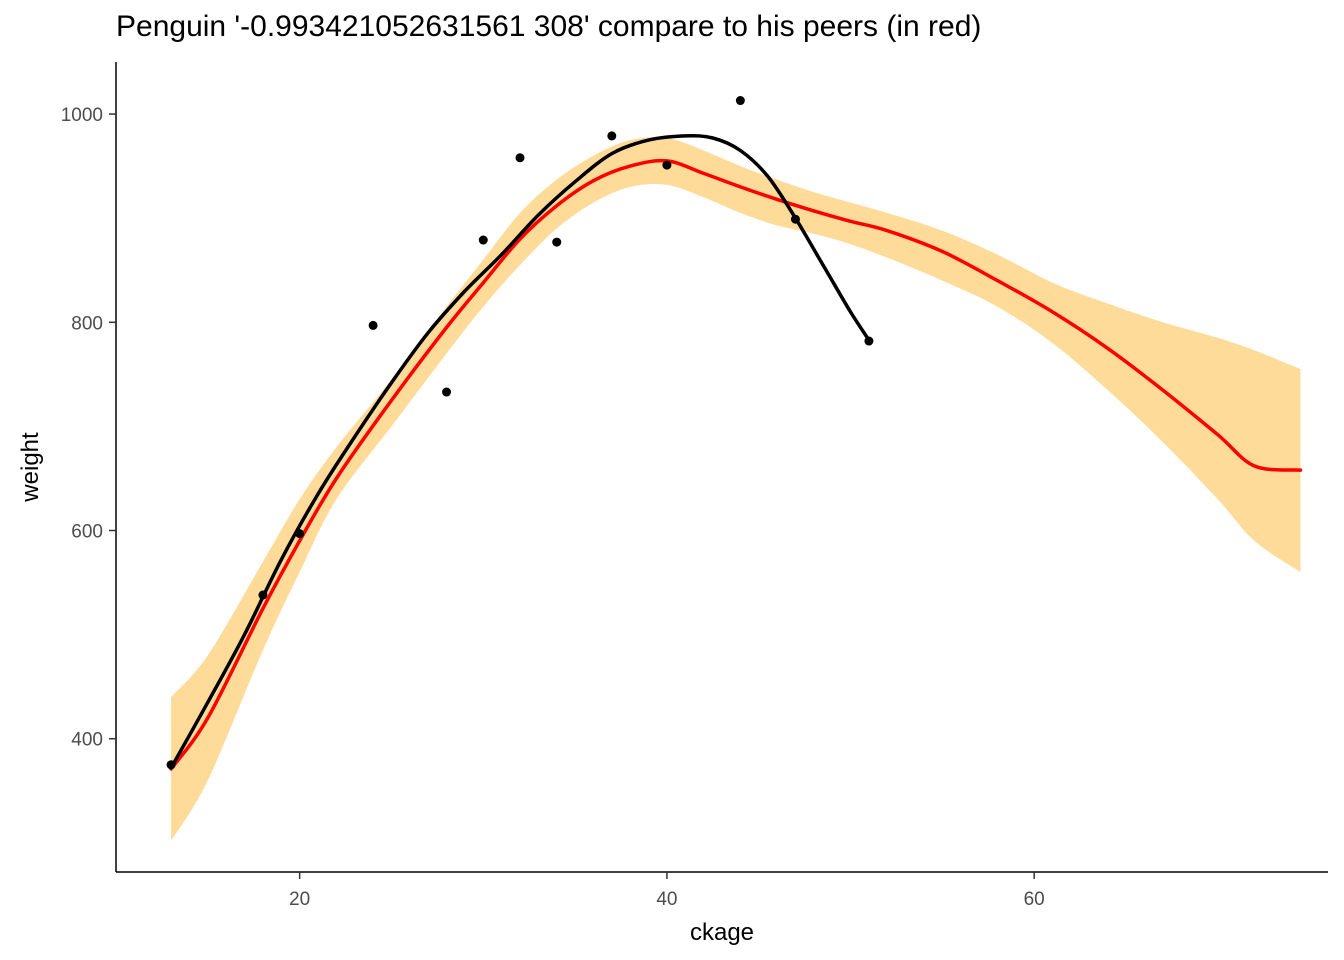  I want to click on y-tick-label: 1000, so click(82, 115).